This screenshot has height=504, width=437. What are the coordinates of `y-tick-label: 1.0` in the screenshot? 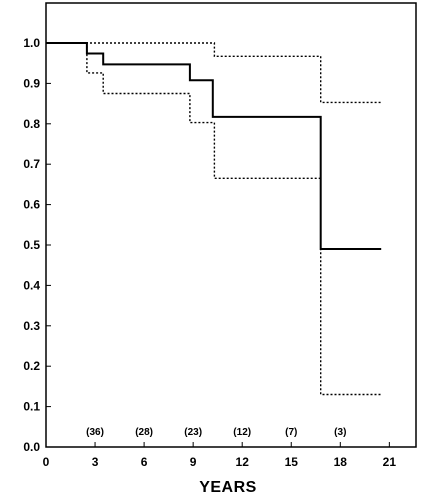 It's located at (31, 43).